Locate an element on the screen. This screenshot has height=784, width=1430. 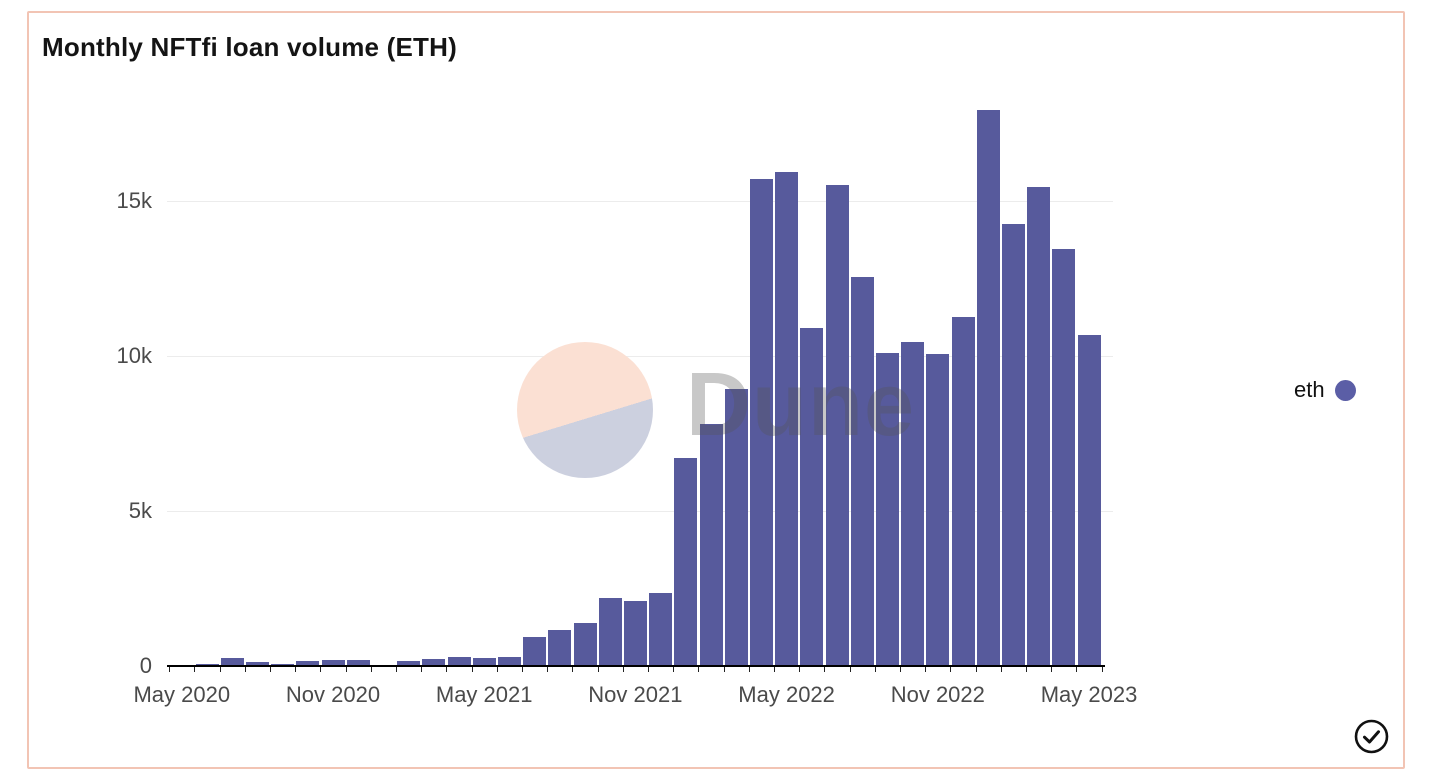
bar-jul-2020 is located at coordinates (232, 662).